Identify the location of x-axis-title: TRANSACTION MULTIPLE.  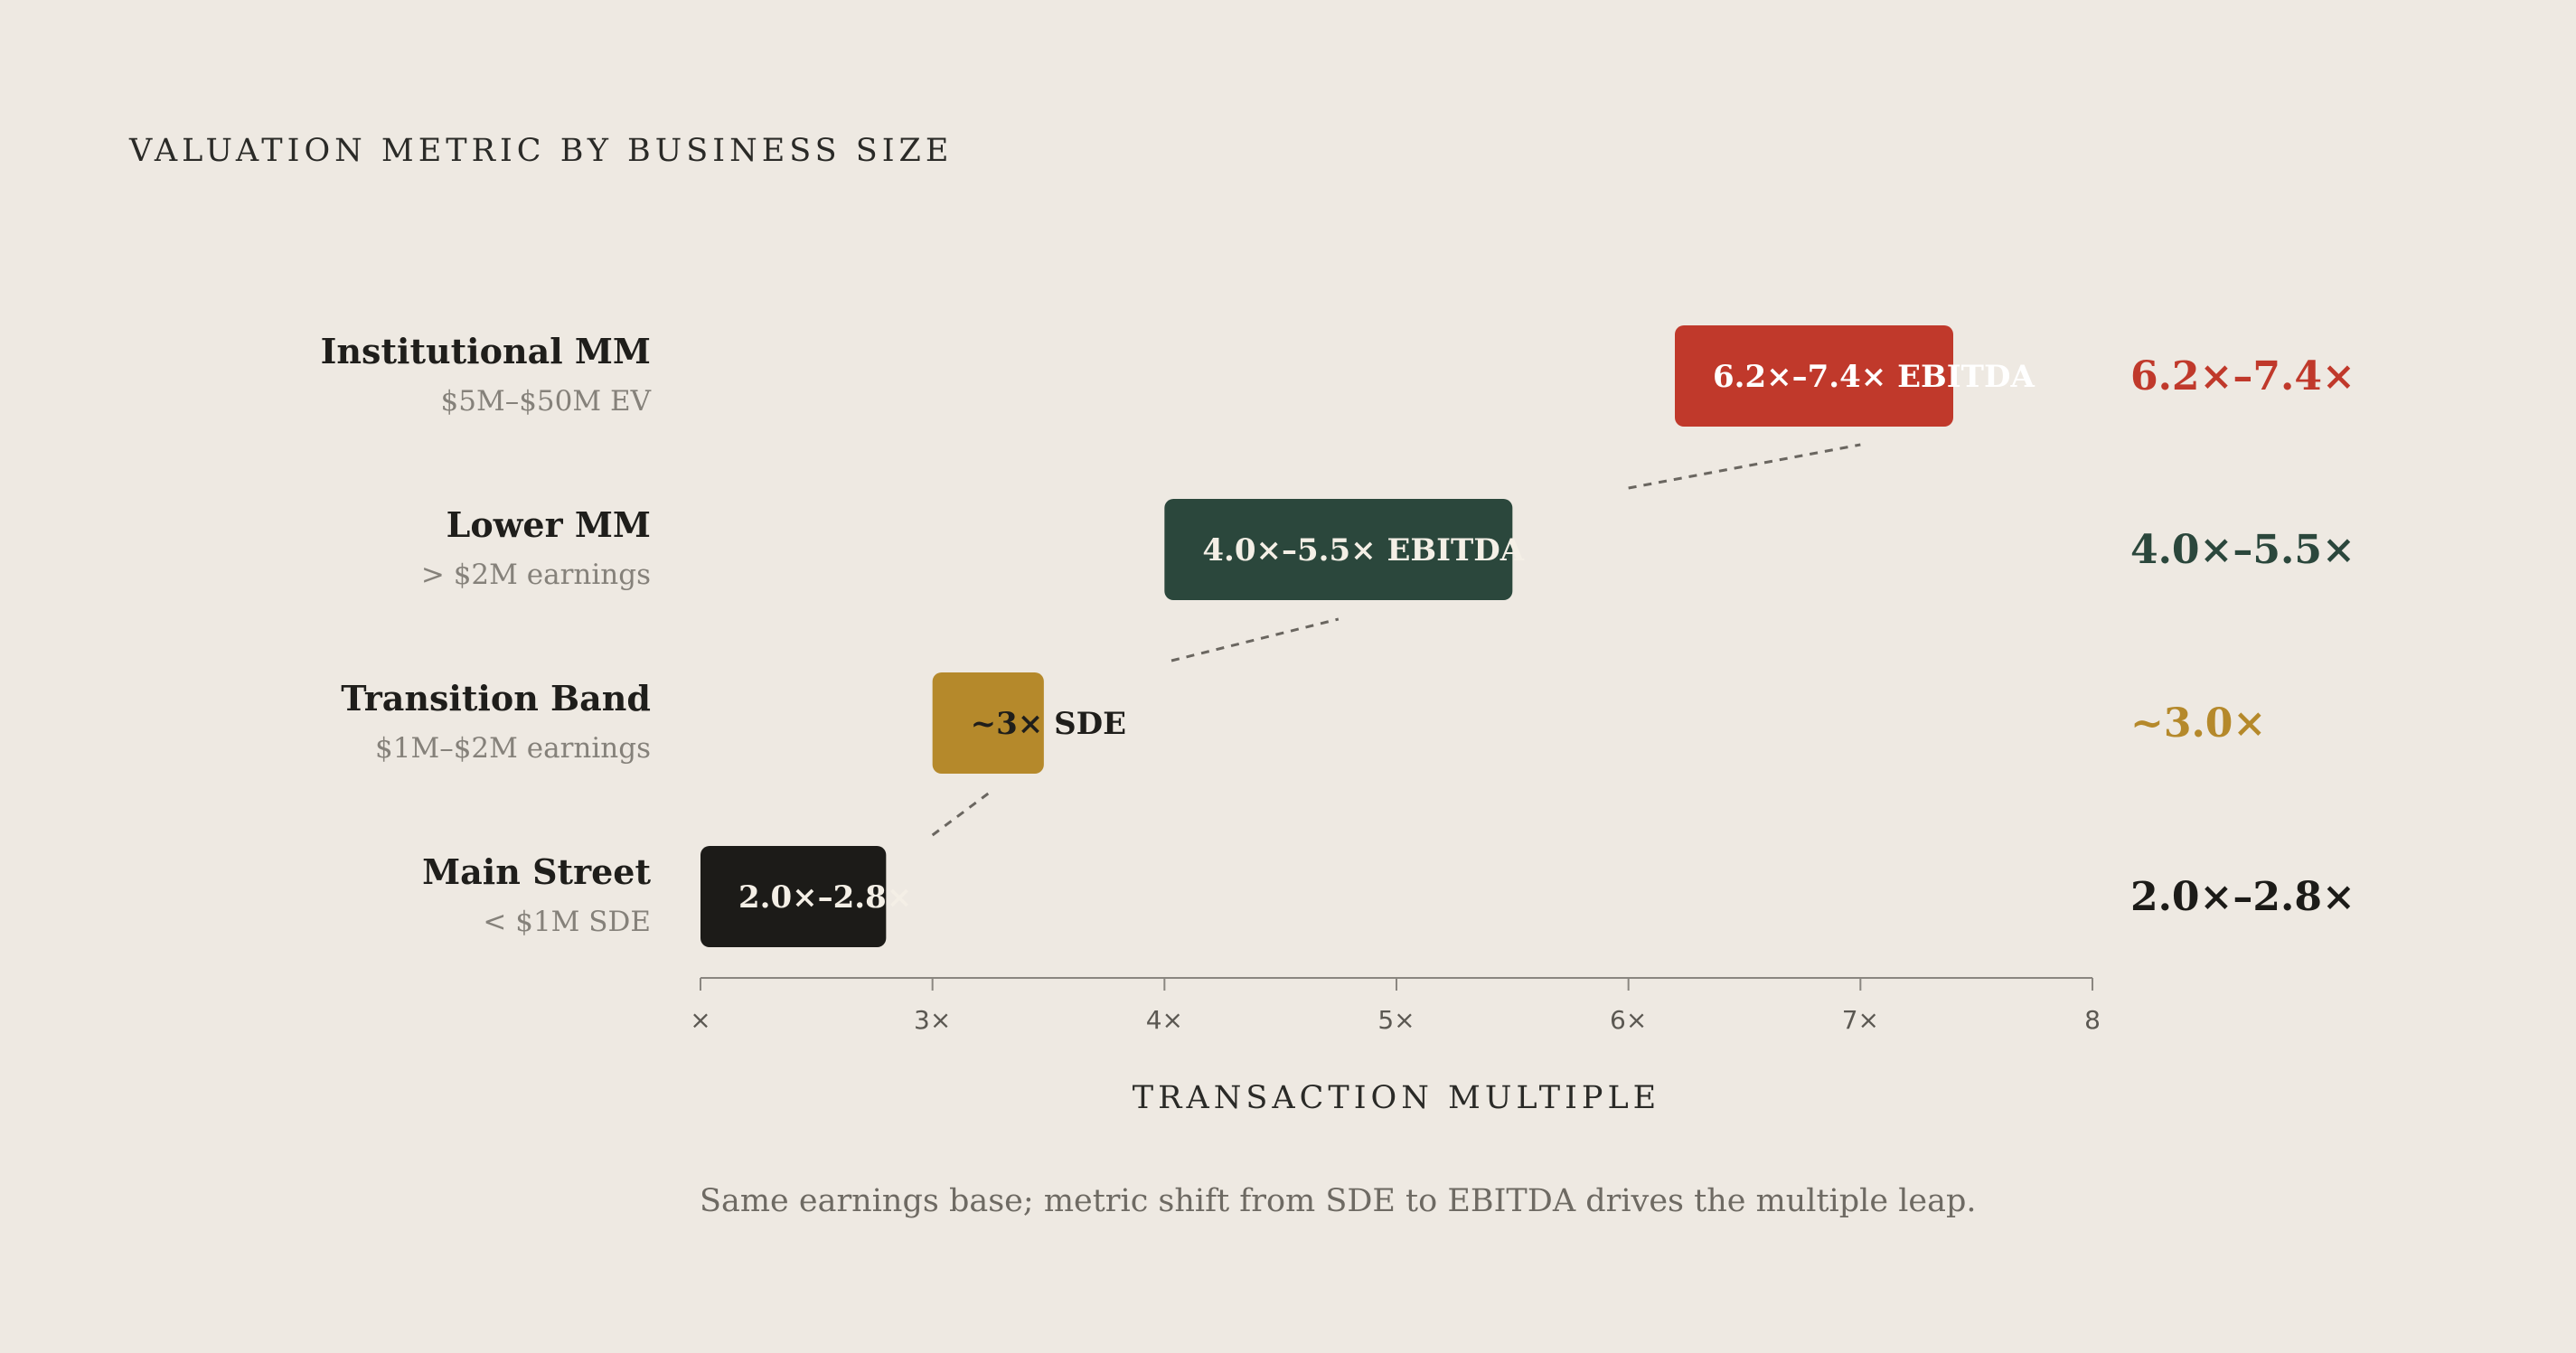
(1396, 1098).